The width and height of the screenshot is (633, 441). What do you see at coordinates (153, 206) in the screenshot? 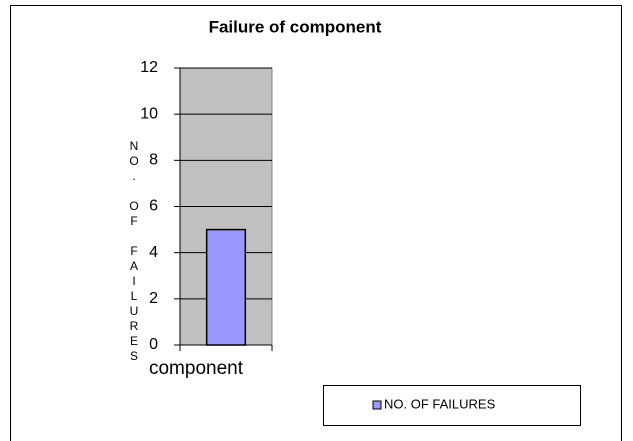
I see `y-tick-label: 6` at bounding box center [153, 206].